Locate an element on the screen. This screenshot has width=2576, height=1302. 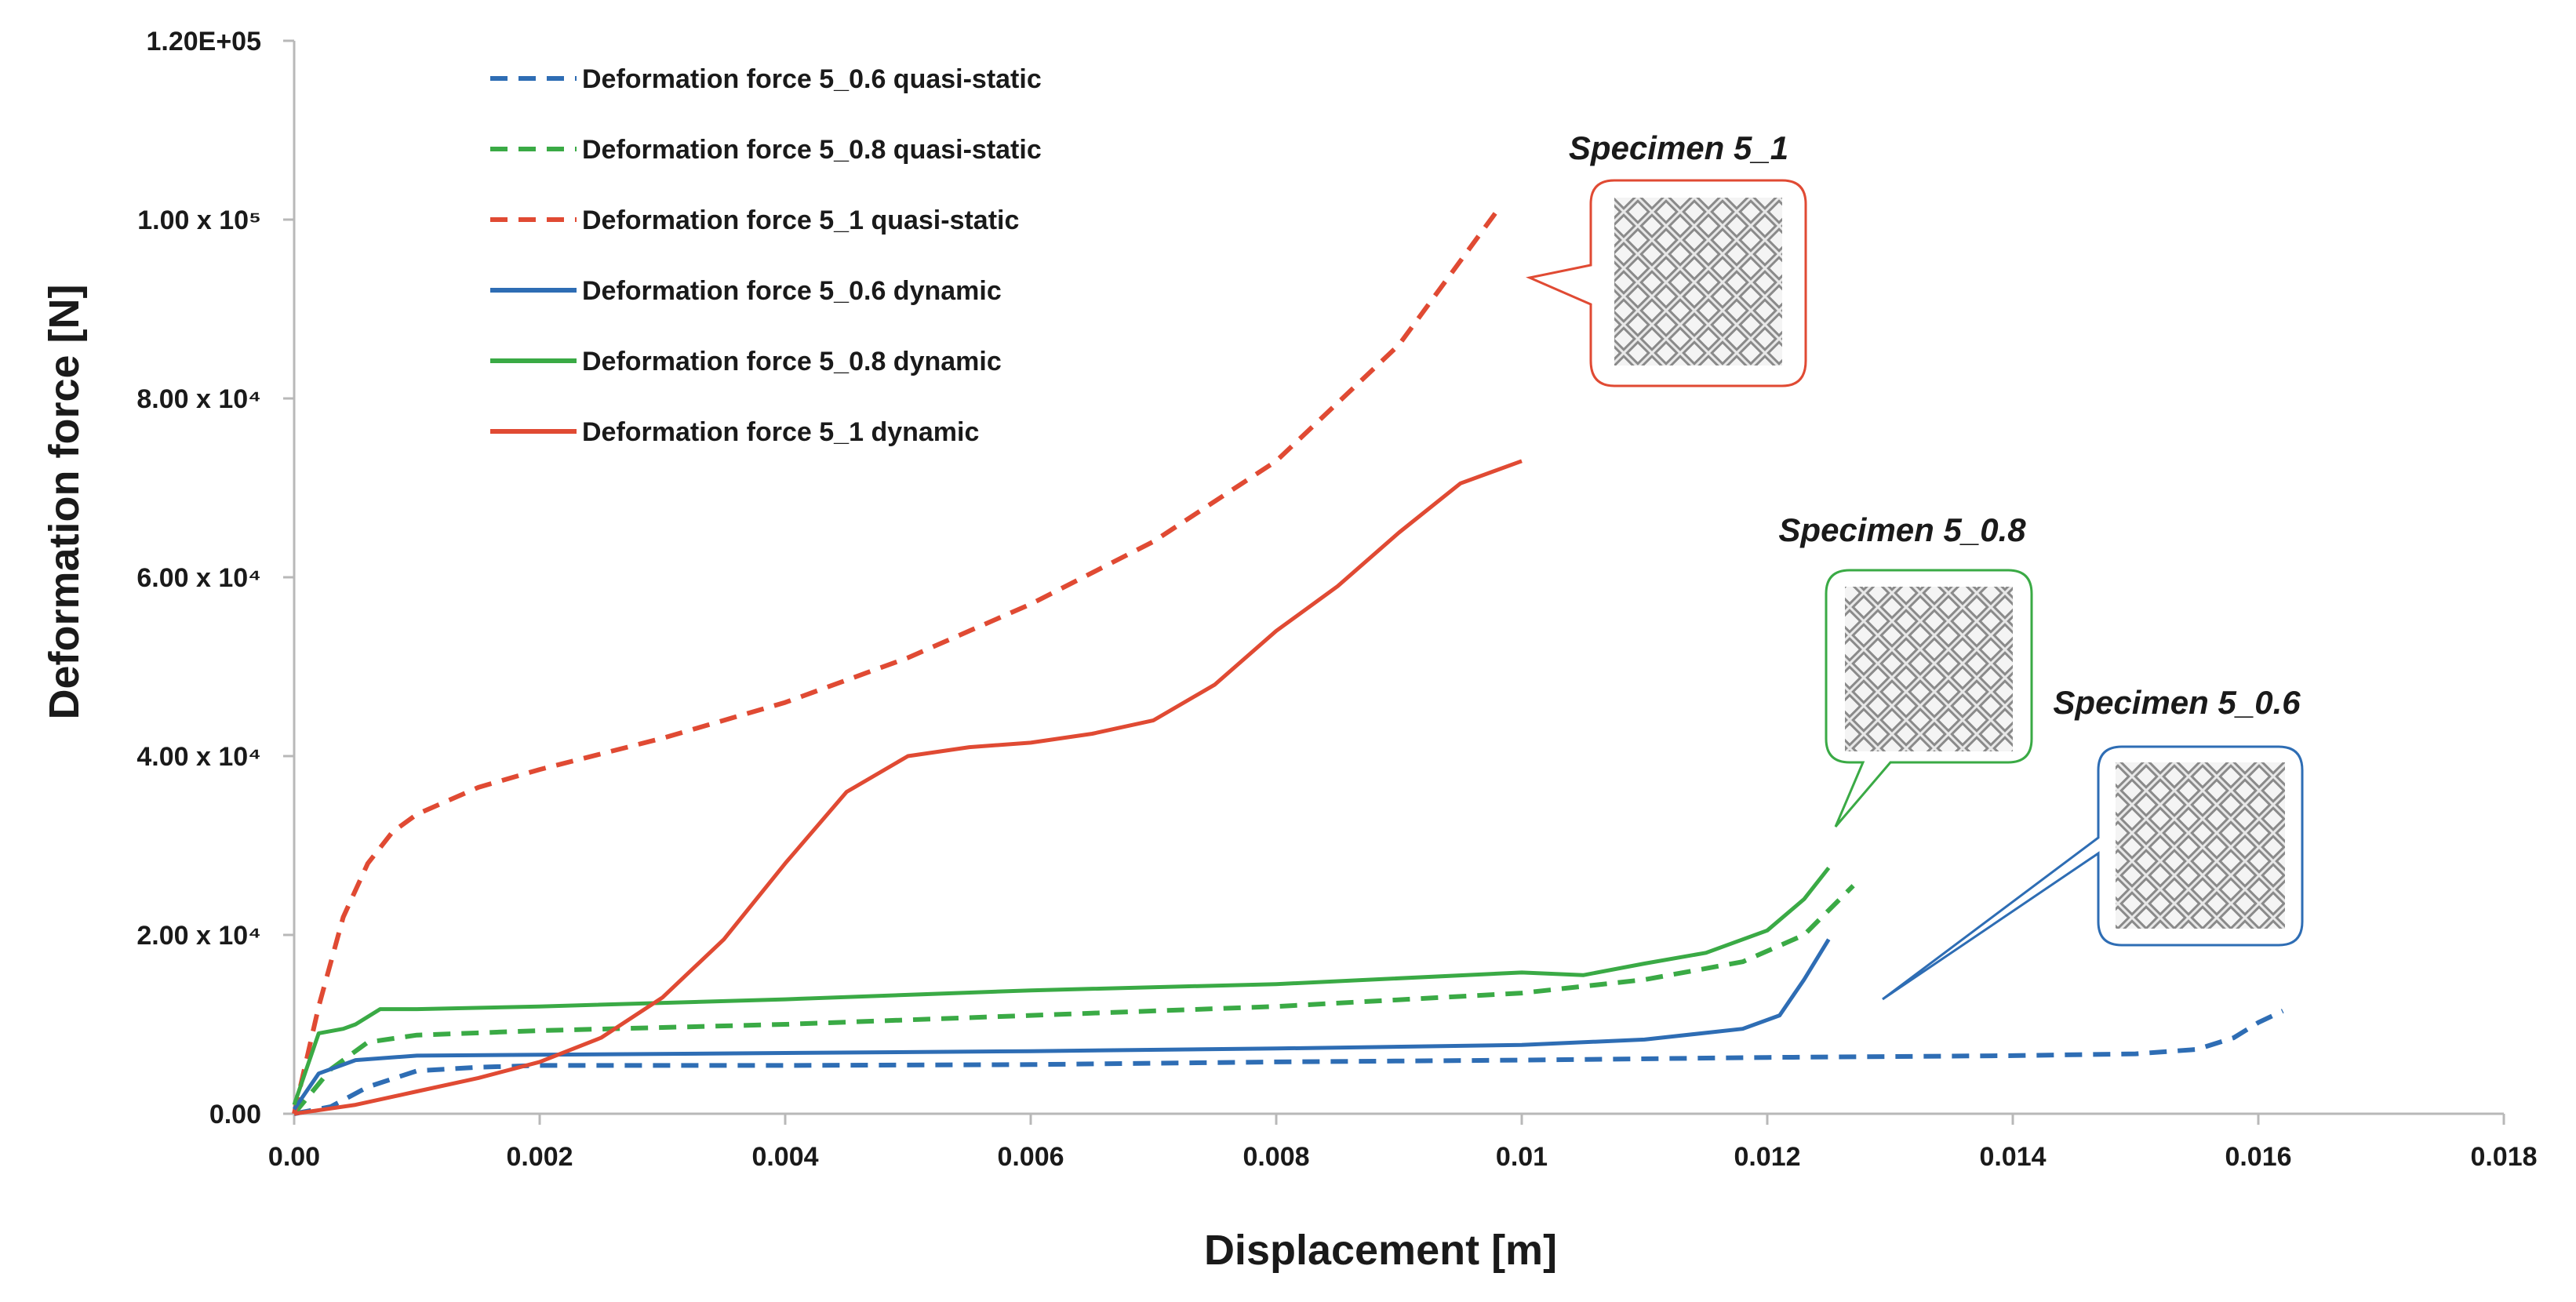
x-tick-label: 0.008 is located at coordinates (1276, 1157).